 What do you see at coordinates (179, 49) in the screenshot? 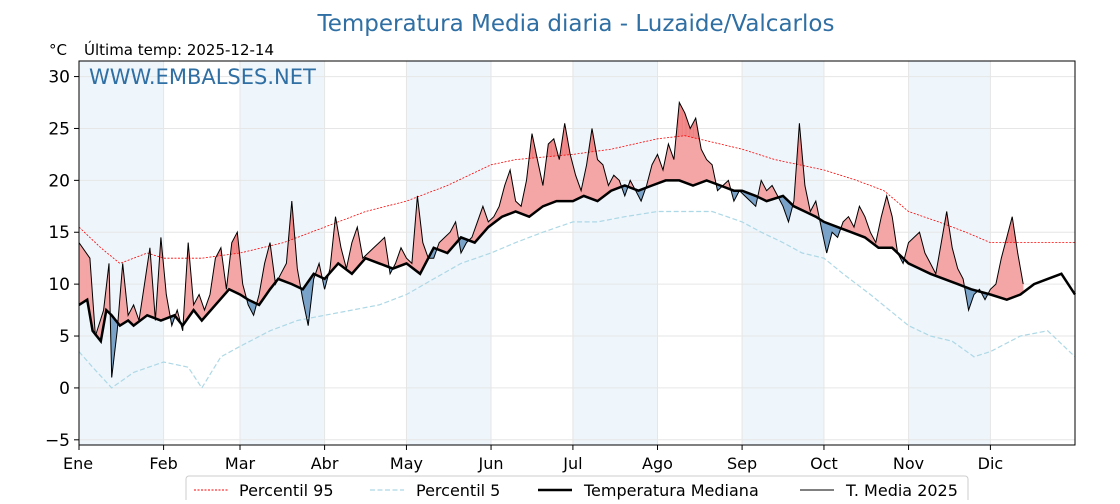
I see `last-temp-label: Última temp: 2025-12-14` at bounding box center [179, 49].